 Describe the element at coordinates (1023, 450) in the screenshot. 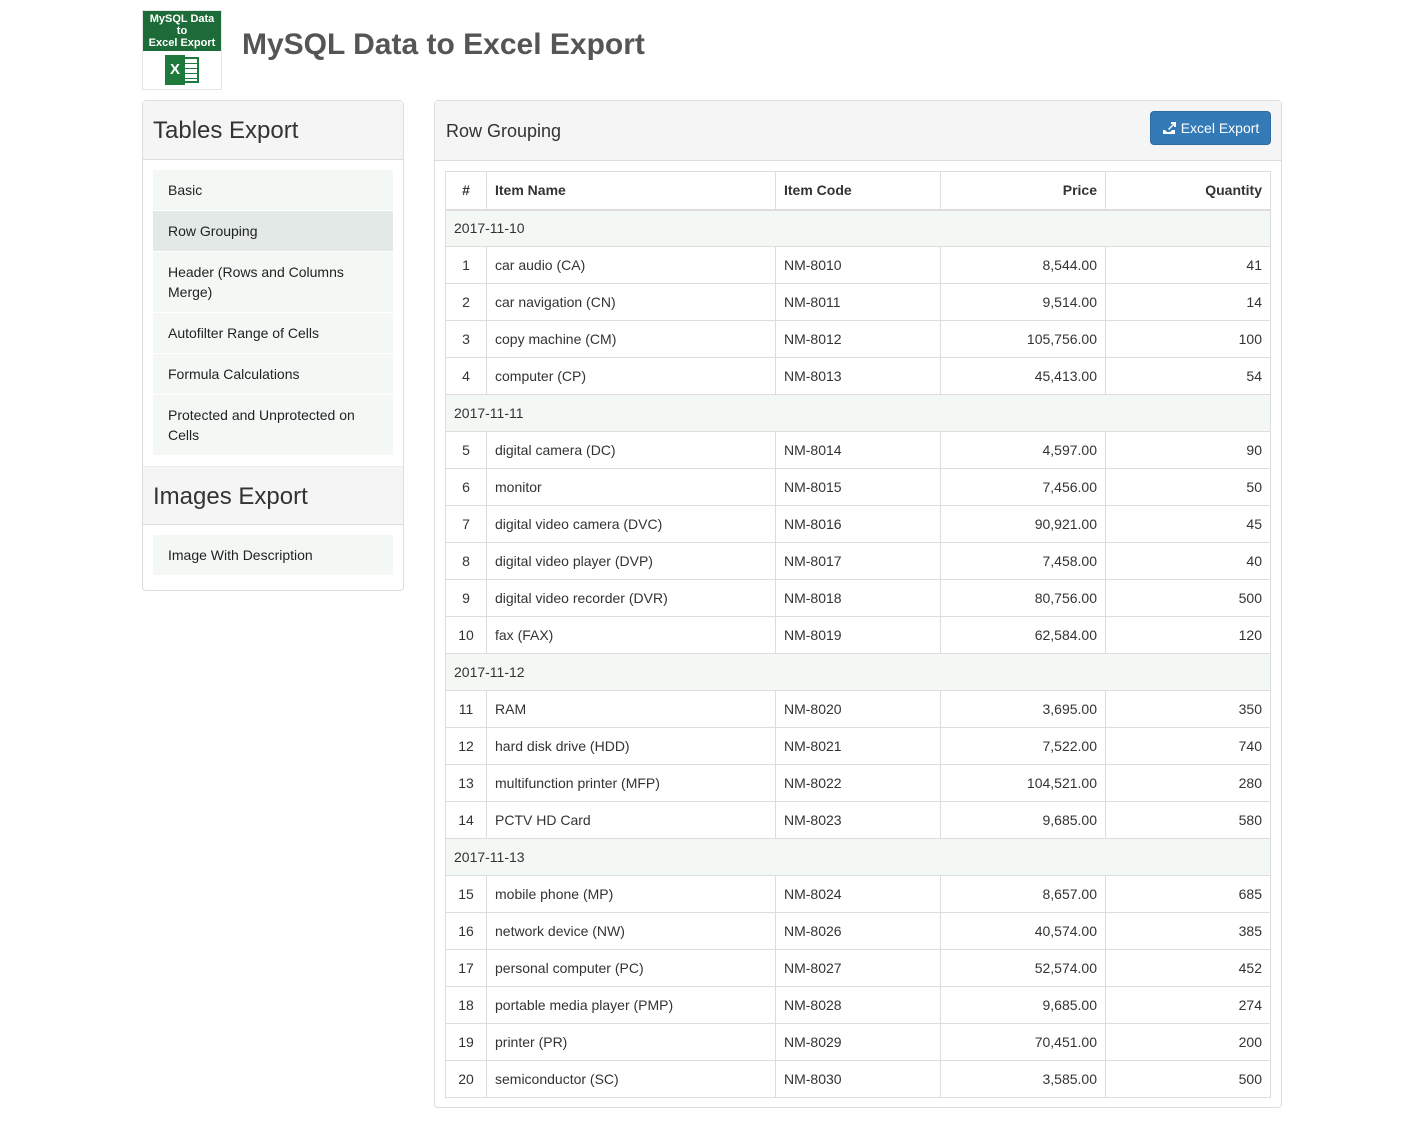

I see `cell-price: 4,597.00` at that location.